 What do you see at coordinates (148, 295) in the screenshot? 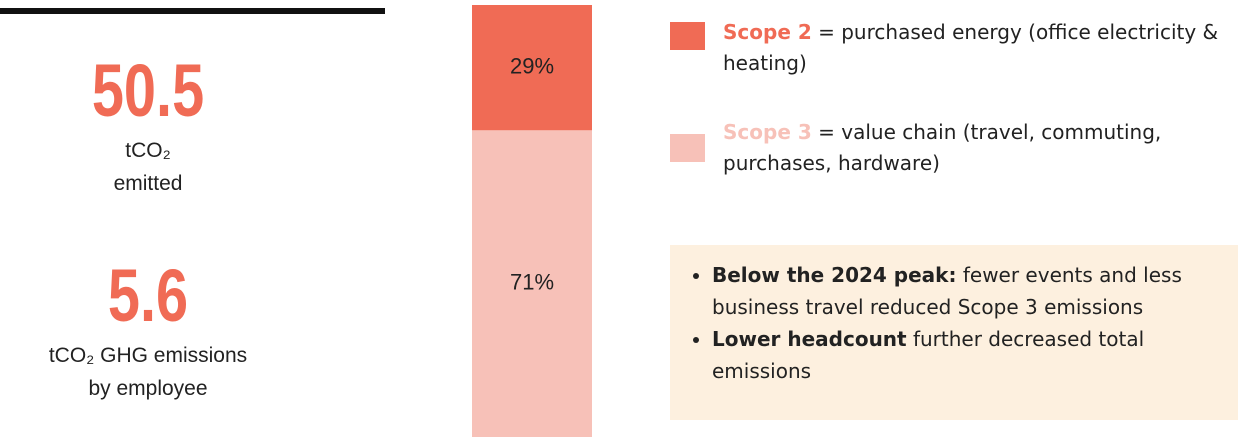
I see `kpi-value: 5.6` at bounding box center [148, 295].